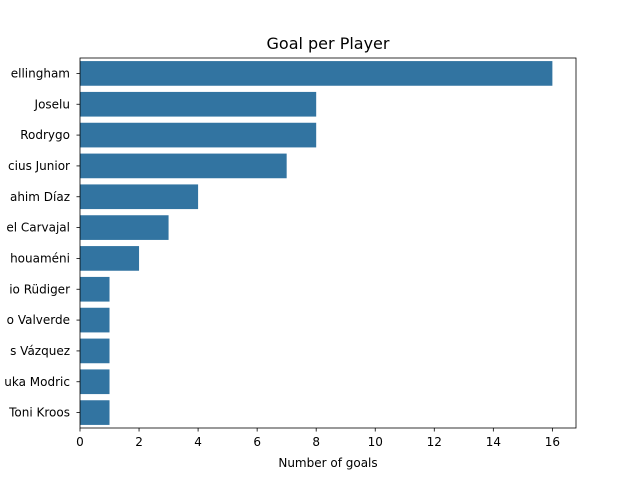  I want to click on y-tick-label: Rodrygo, so click(45, 135).